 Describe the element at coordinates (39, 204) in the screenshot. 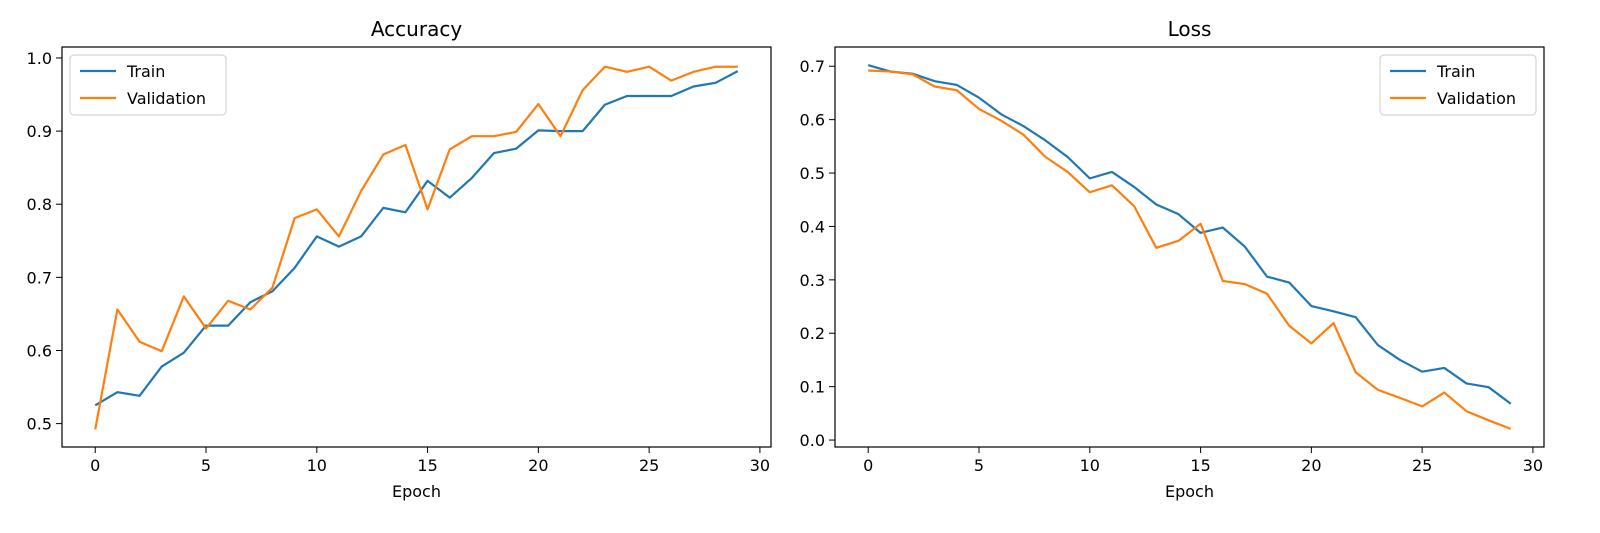

I see `y-tick-label: 0.8` at that location.